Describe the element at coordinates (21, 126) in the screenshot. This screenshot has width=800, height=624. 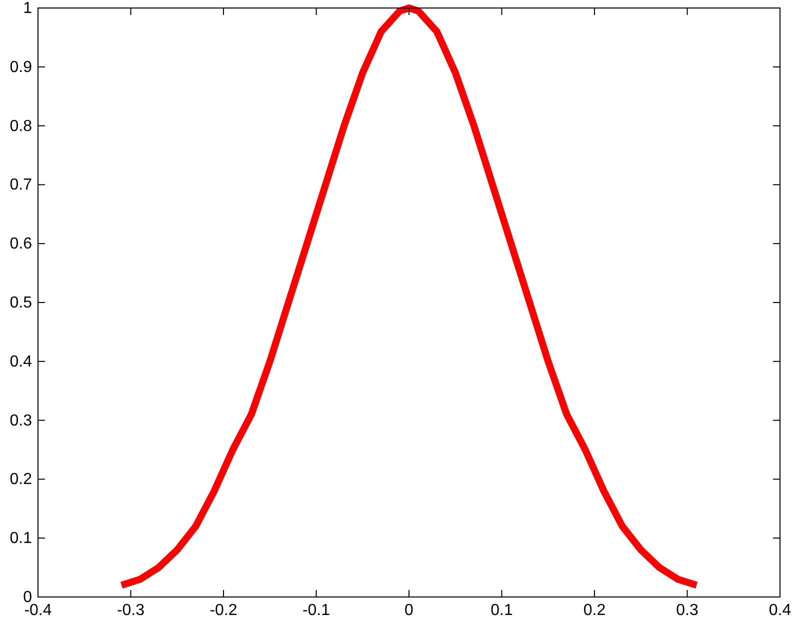
I see `y-tick-label: 0.8` at that location.